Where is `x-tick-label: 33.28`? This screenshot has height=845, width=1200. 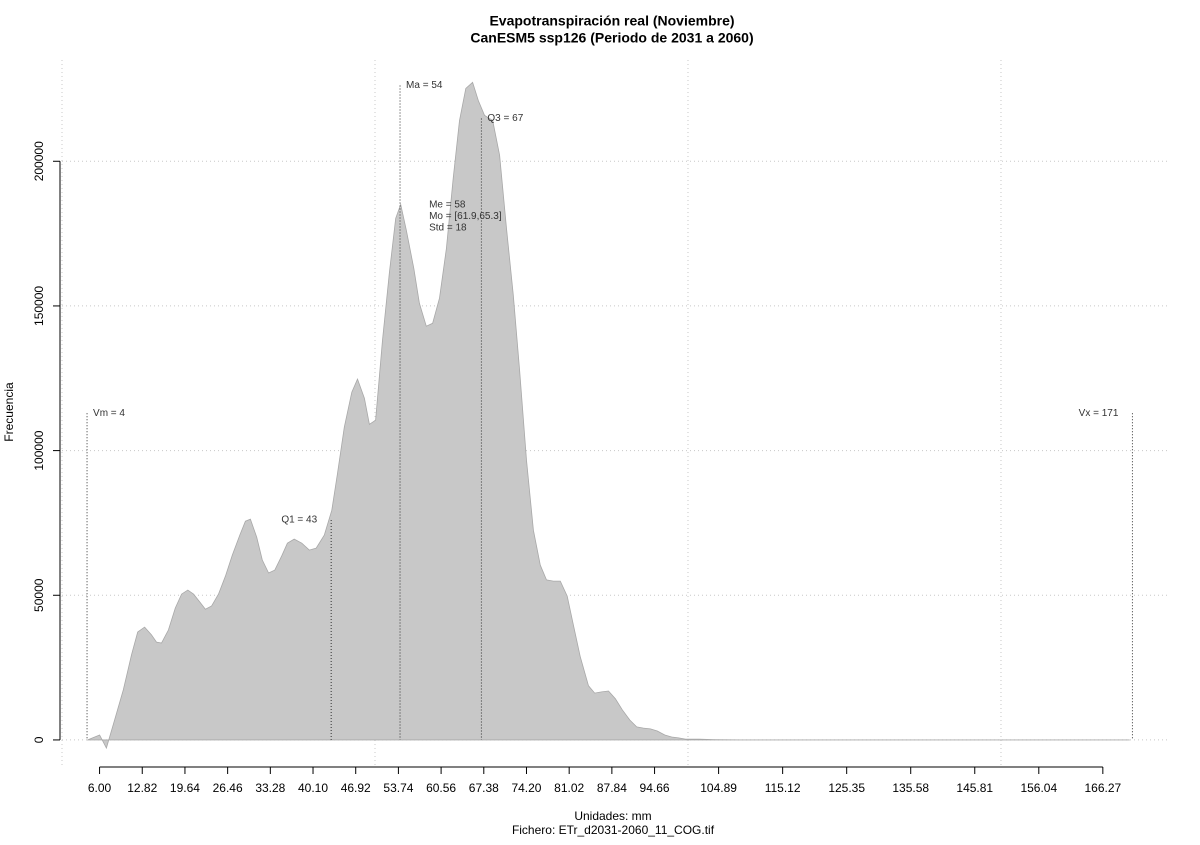 x-tick-label: 33.28 is located at coordinates (270, 788).